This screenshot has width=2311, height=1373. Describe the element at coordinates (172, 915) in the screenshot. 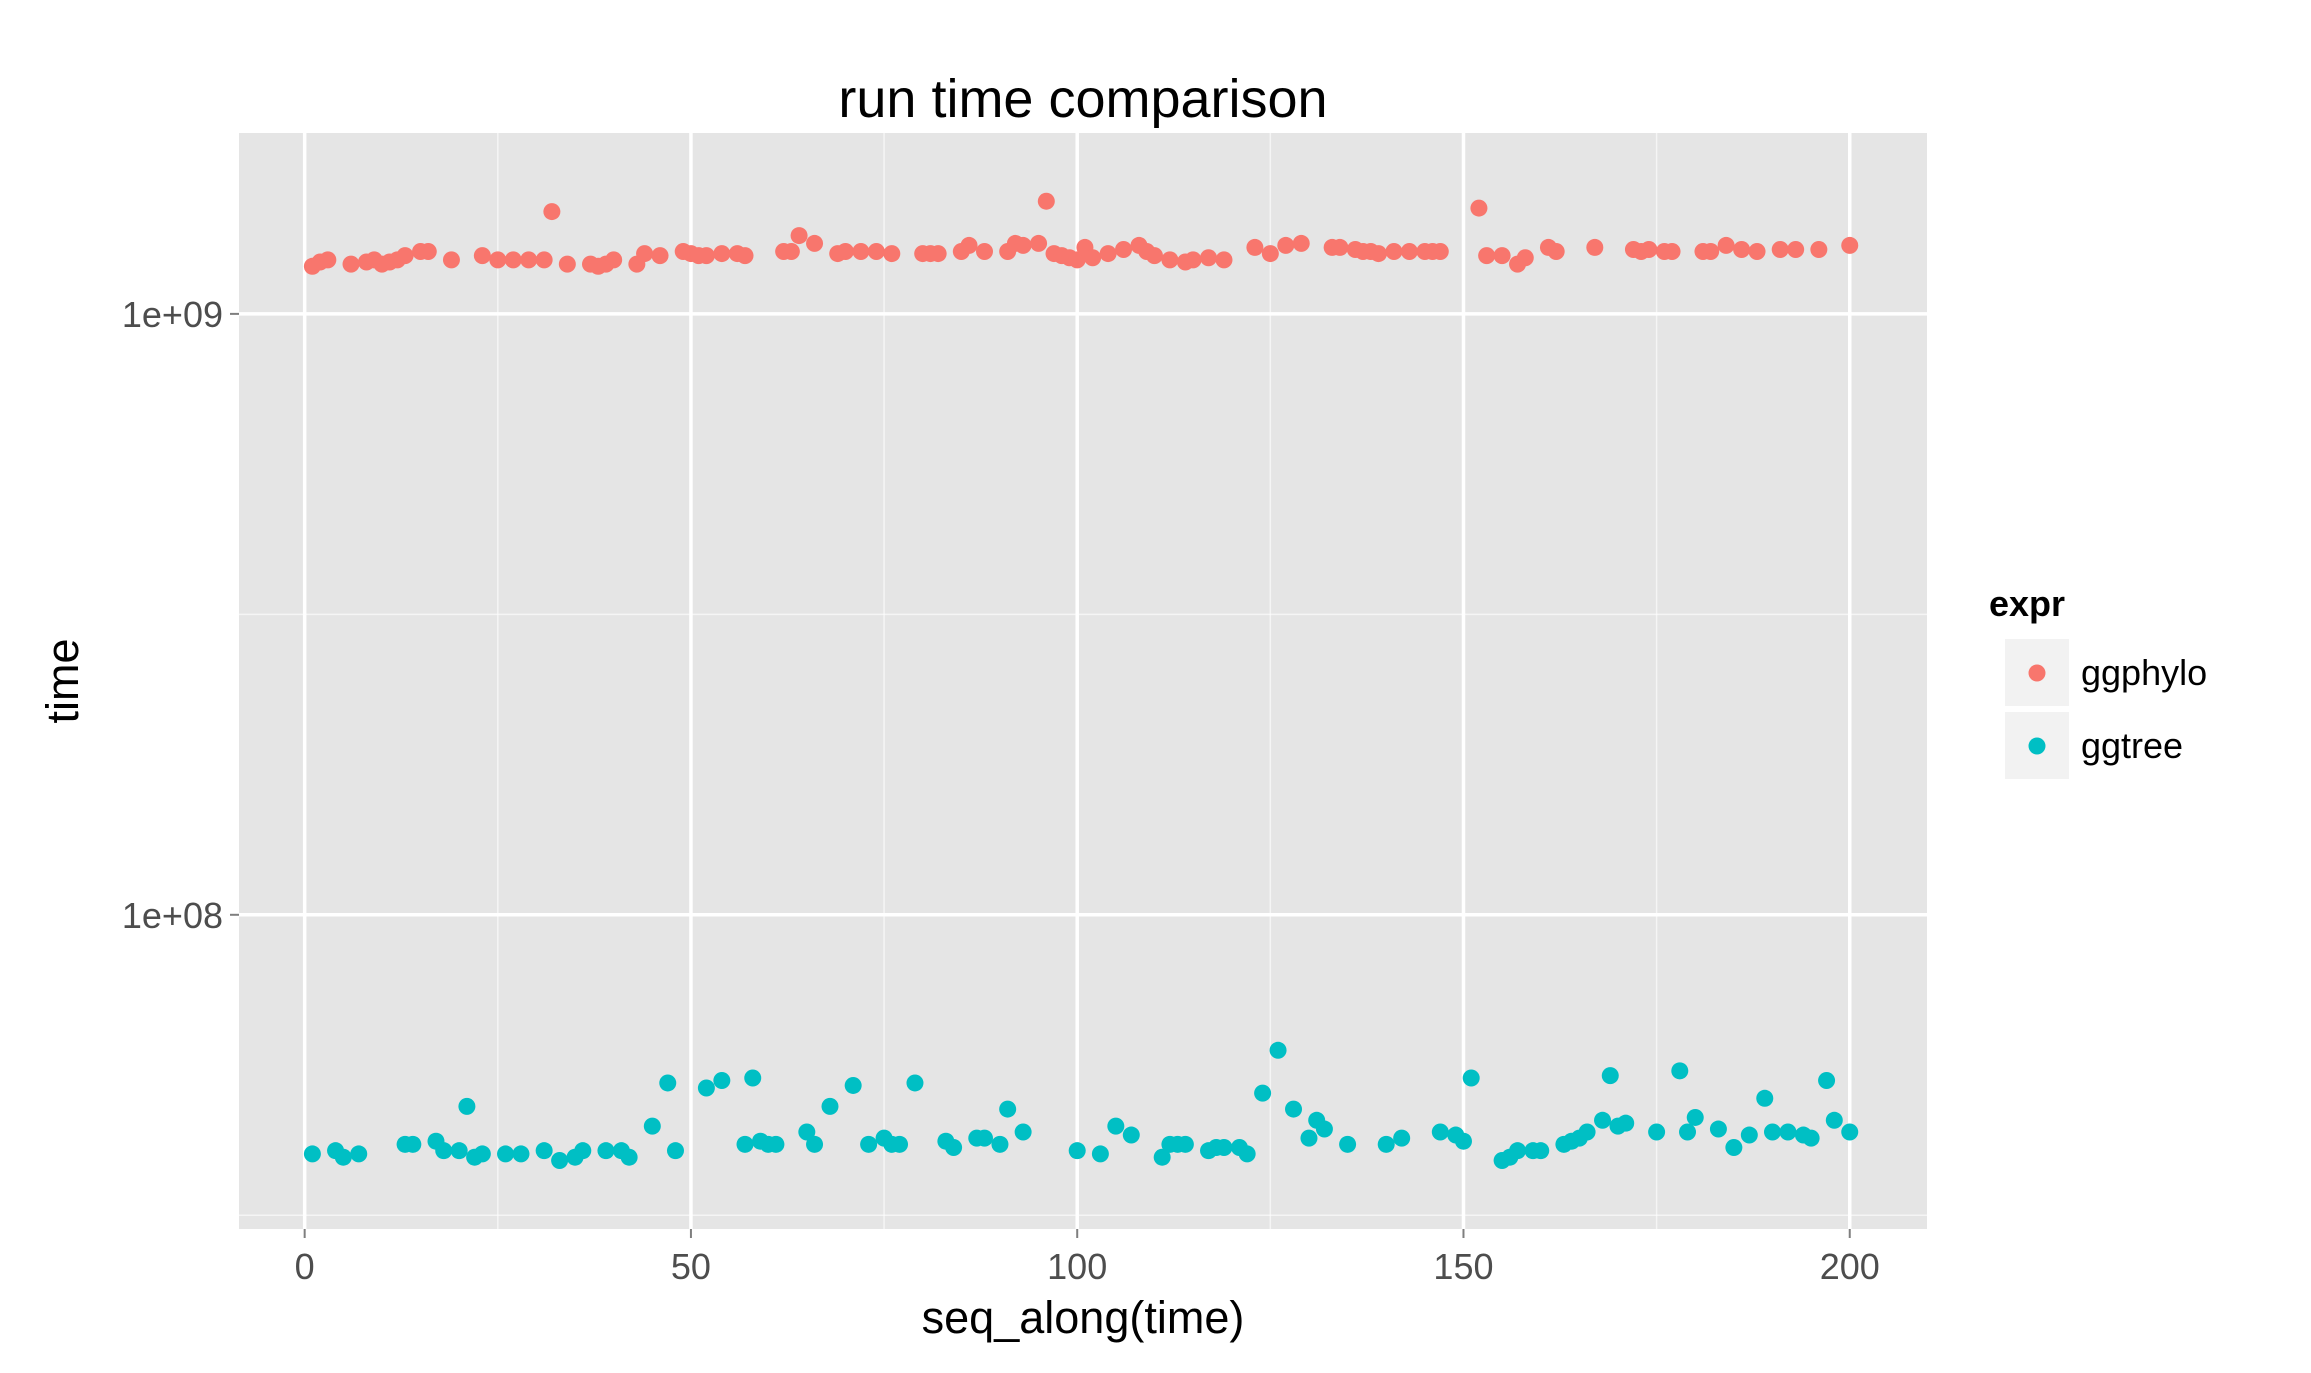

I see `y-tick-label: 1e+08` at that location.